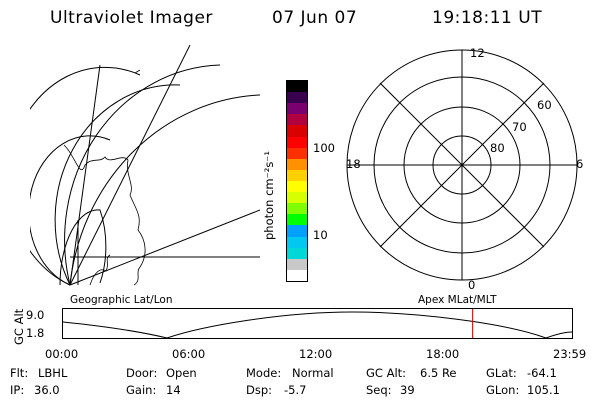  What do you see at coordinates (259, 390) in the screenshot?
I see `dsp-label: Dsp:` at bounding box center [259, 390].